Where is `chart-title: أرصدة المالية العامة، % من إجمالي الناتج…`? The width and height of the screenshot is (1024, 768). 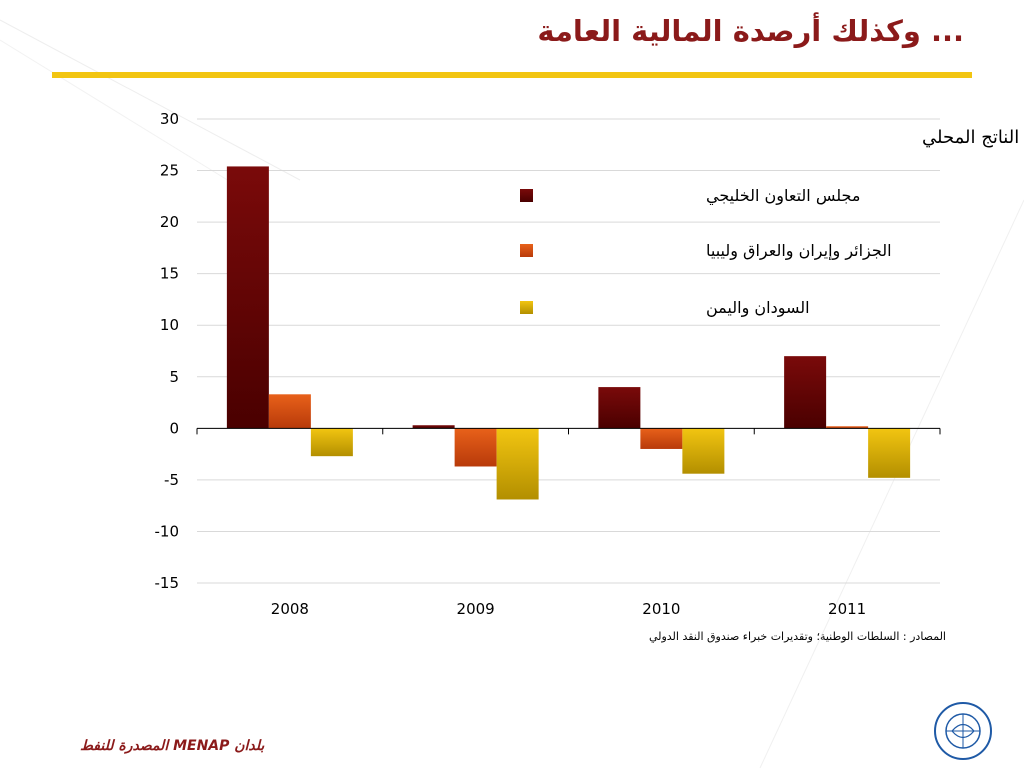 chart-title: أرصدة المالية العامة، % من إجمالي الناتج… is located at coordinates (973, 136).